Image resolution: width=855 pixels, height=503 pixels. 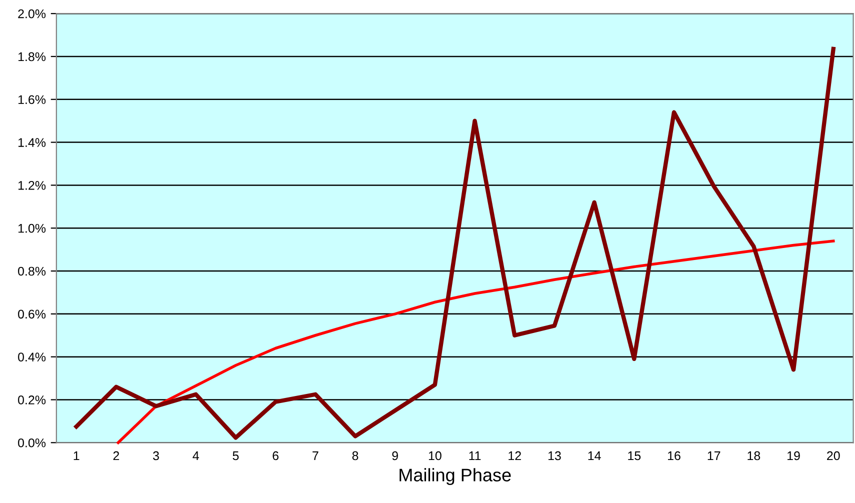 What do you see at coordinates (156, 455) in the screenshot?
I see `x-tick-label: 3` at bounding box center [156, 455].